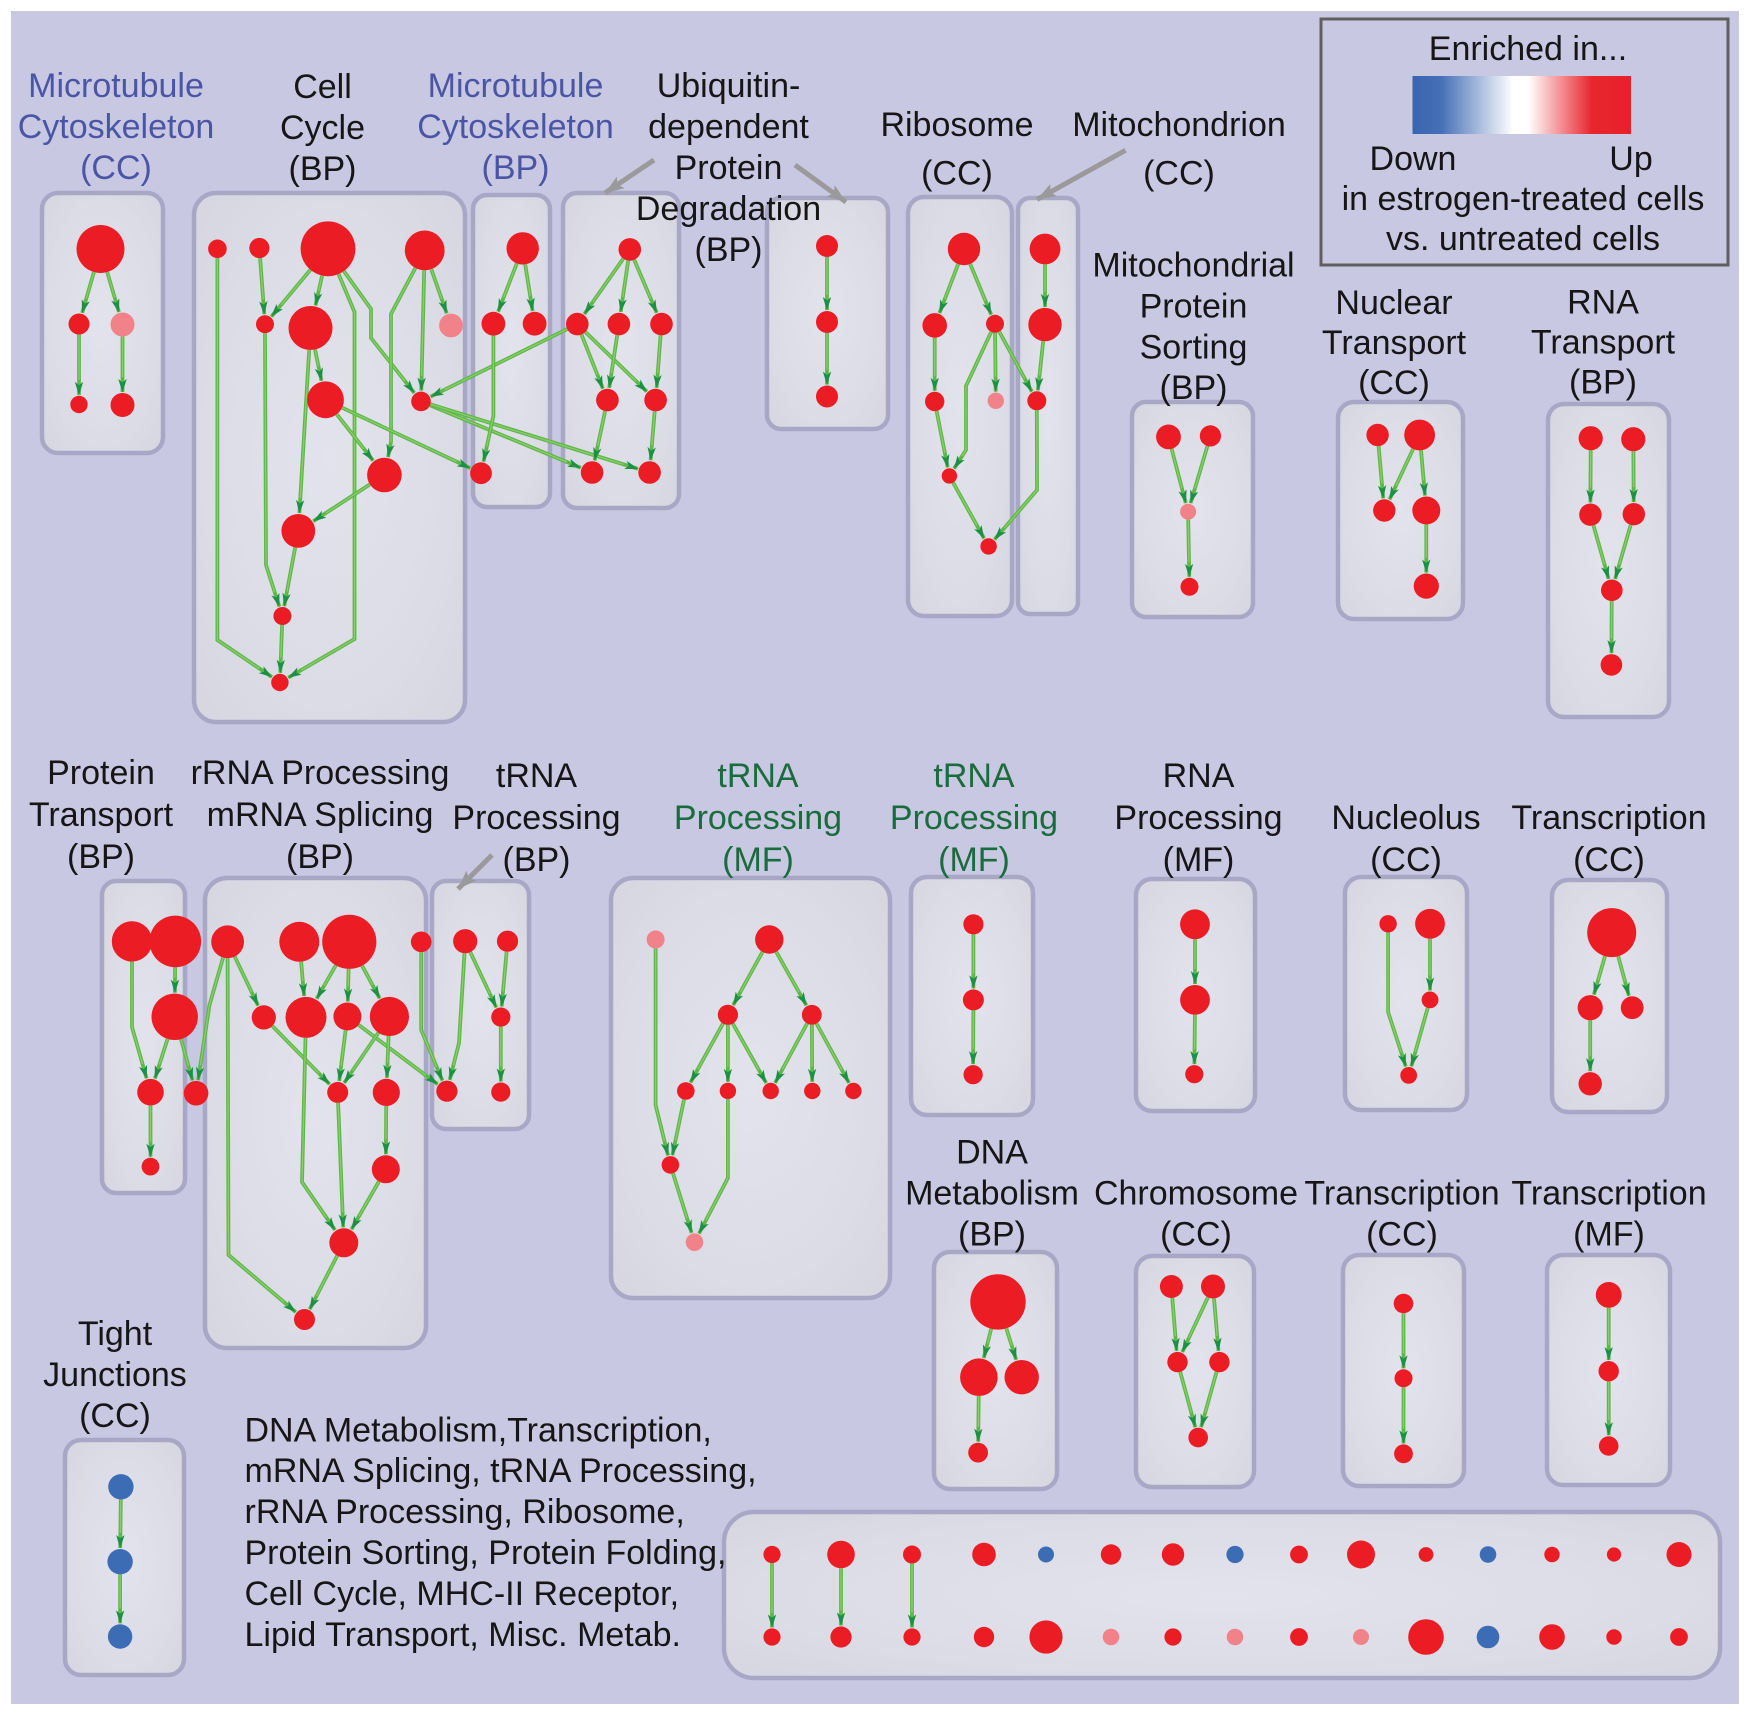  Describe the element at coordinates (486, 1553) in the screenshot. I see `svg-text:Protein Sorting, Protein Foldi: Protein Sorting, Protein Folding,` at that location.